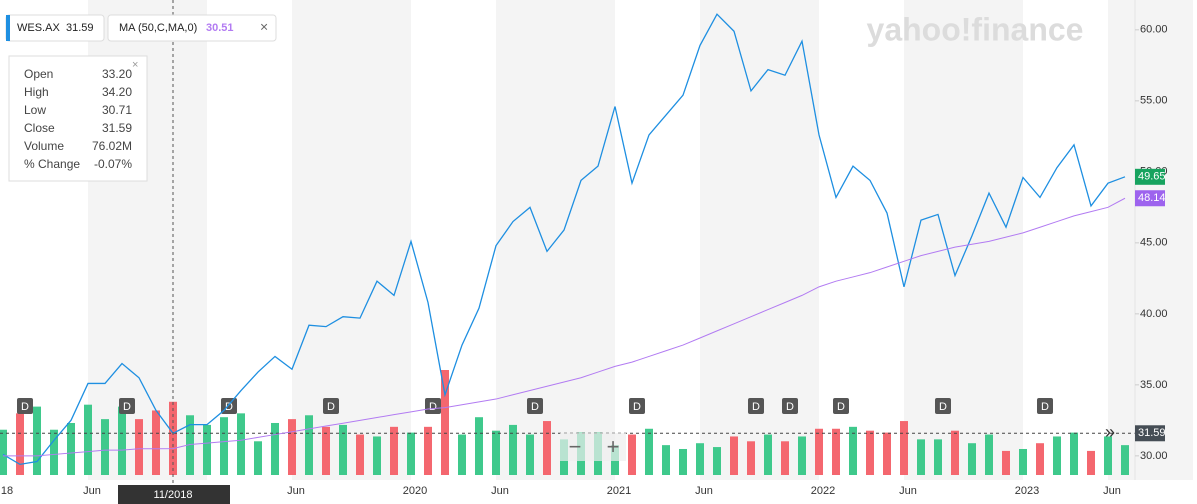  What do you see at coordinates (117, 110) in the screenshot?
I see `tooltip-value: 30.71` at bounding box center [117, 110].